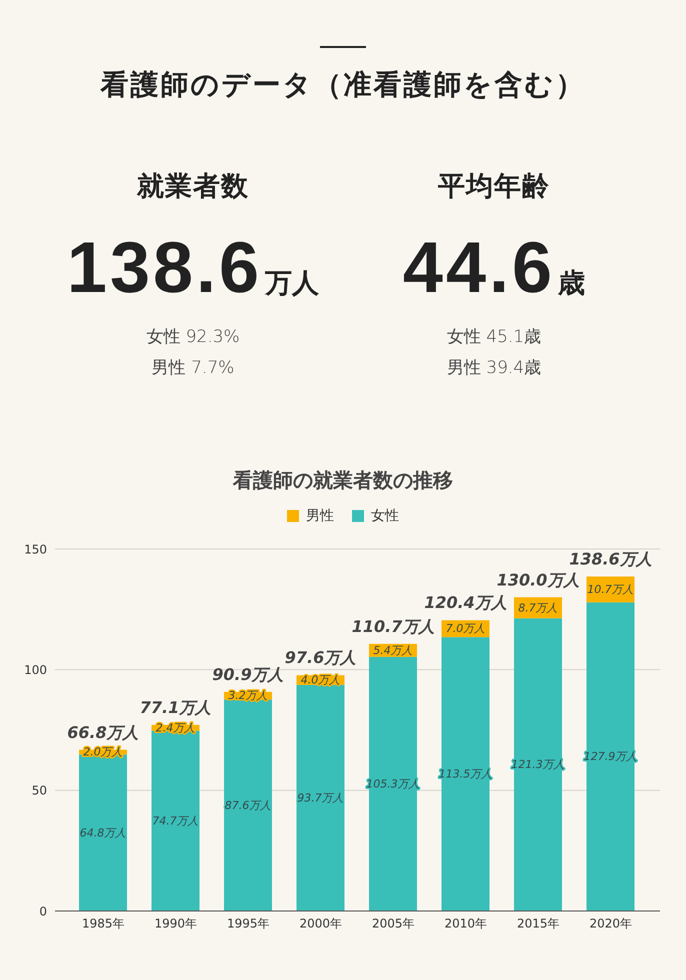  Describe the element at coordinates (320, 516) in the screenshot. I see `legend-label: 男性` at that location.